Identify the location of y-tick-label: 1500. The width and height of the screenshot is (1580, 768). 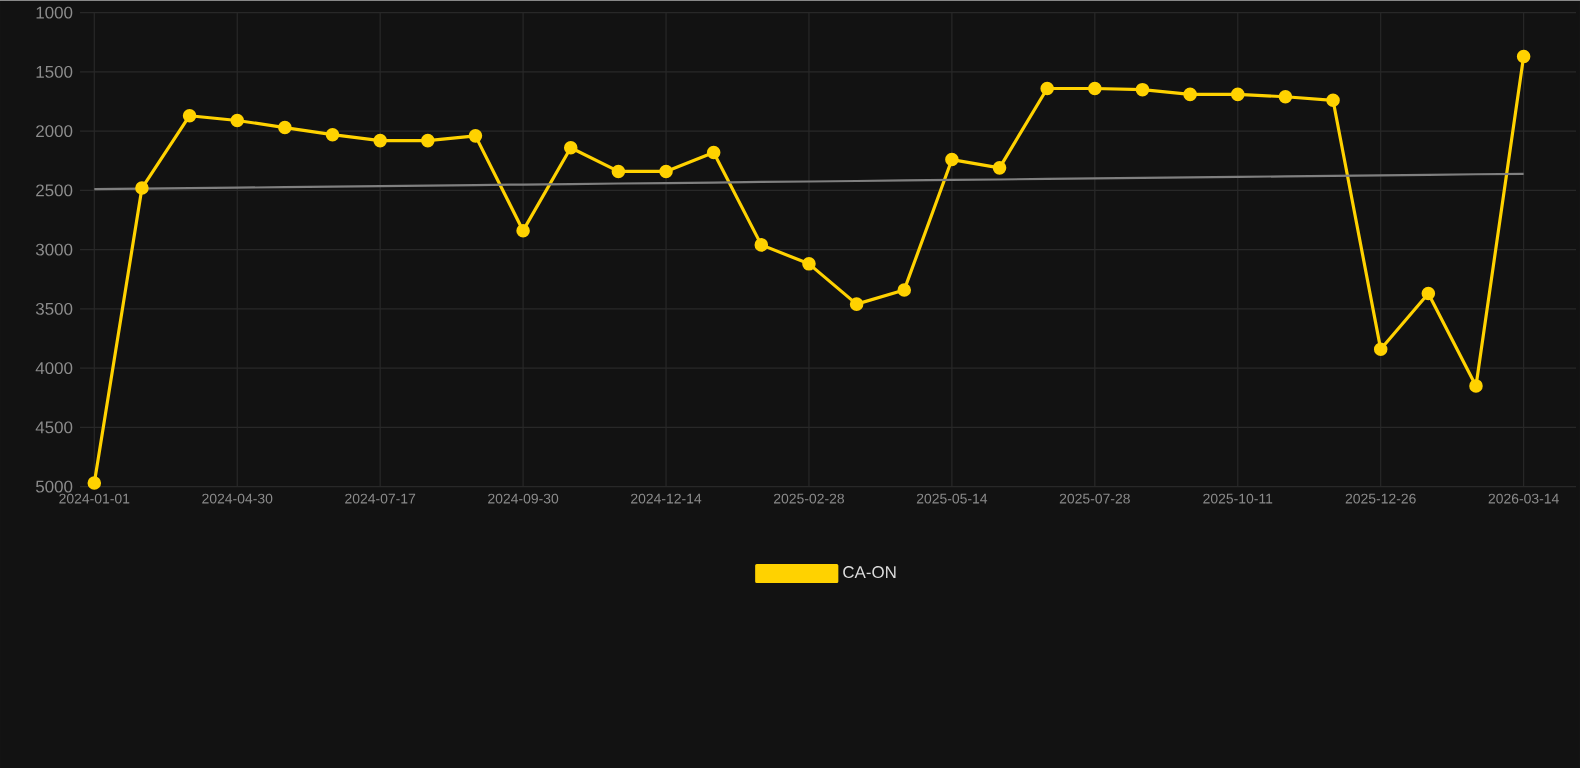
(54, 71).